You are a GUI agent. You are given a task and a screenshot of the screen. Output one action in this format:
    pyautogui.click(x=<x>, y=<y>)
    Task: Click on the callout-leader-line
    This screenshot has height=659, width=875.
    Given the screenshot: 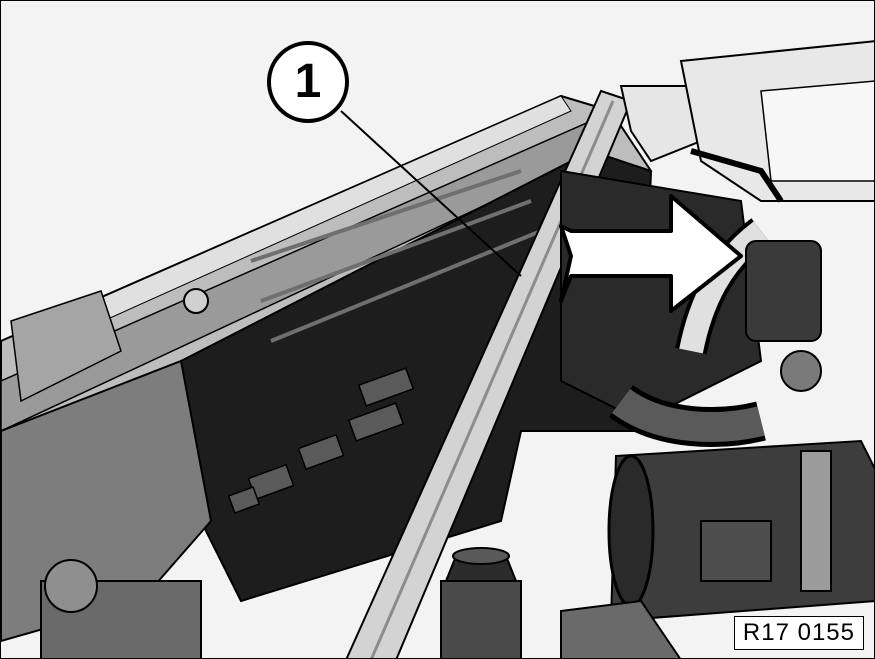 What is the action you would take?
    pyautogui.click(x=431, y=193)
    